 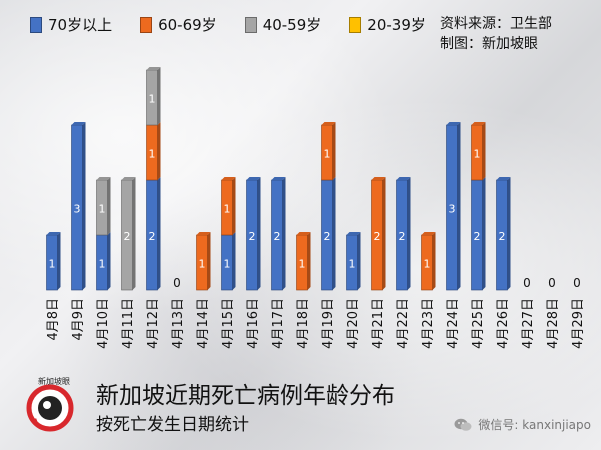 I want to click on zero-label-22: 0, so click(x=577, y=283).